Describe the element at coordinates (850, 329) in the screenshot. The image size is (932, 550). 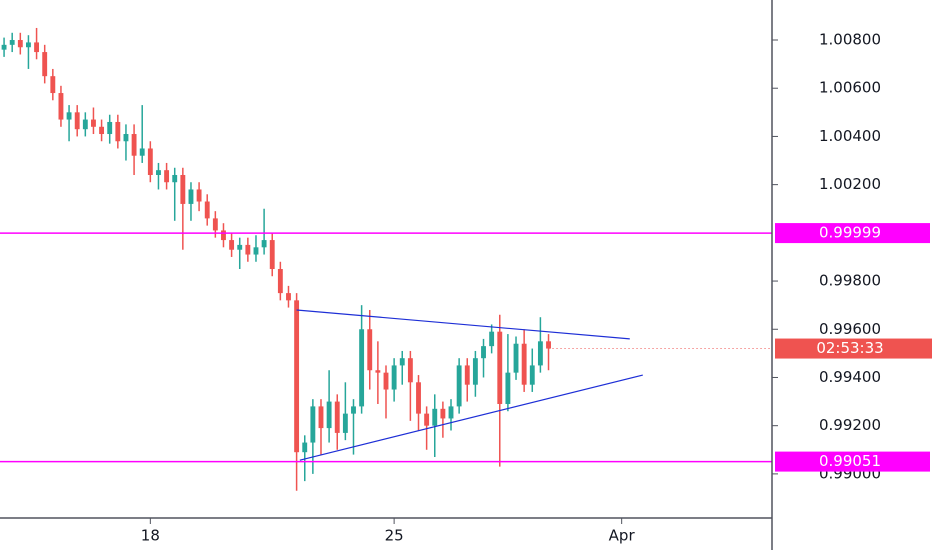
I see `y-tick-label: 0.99600` at that location.